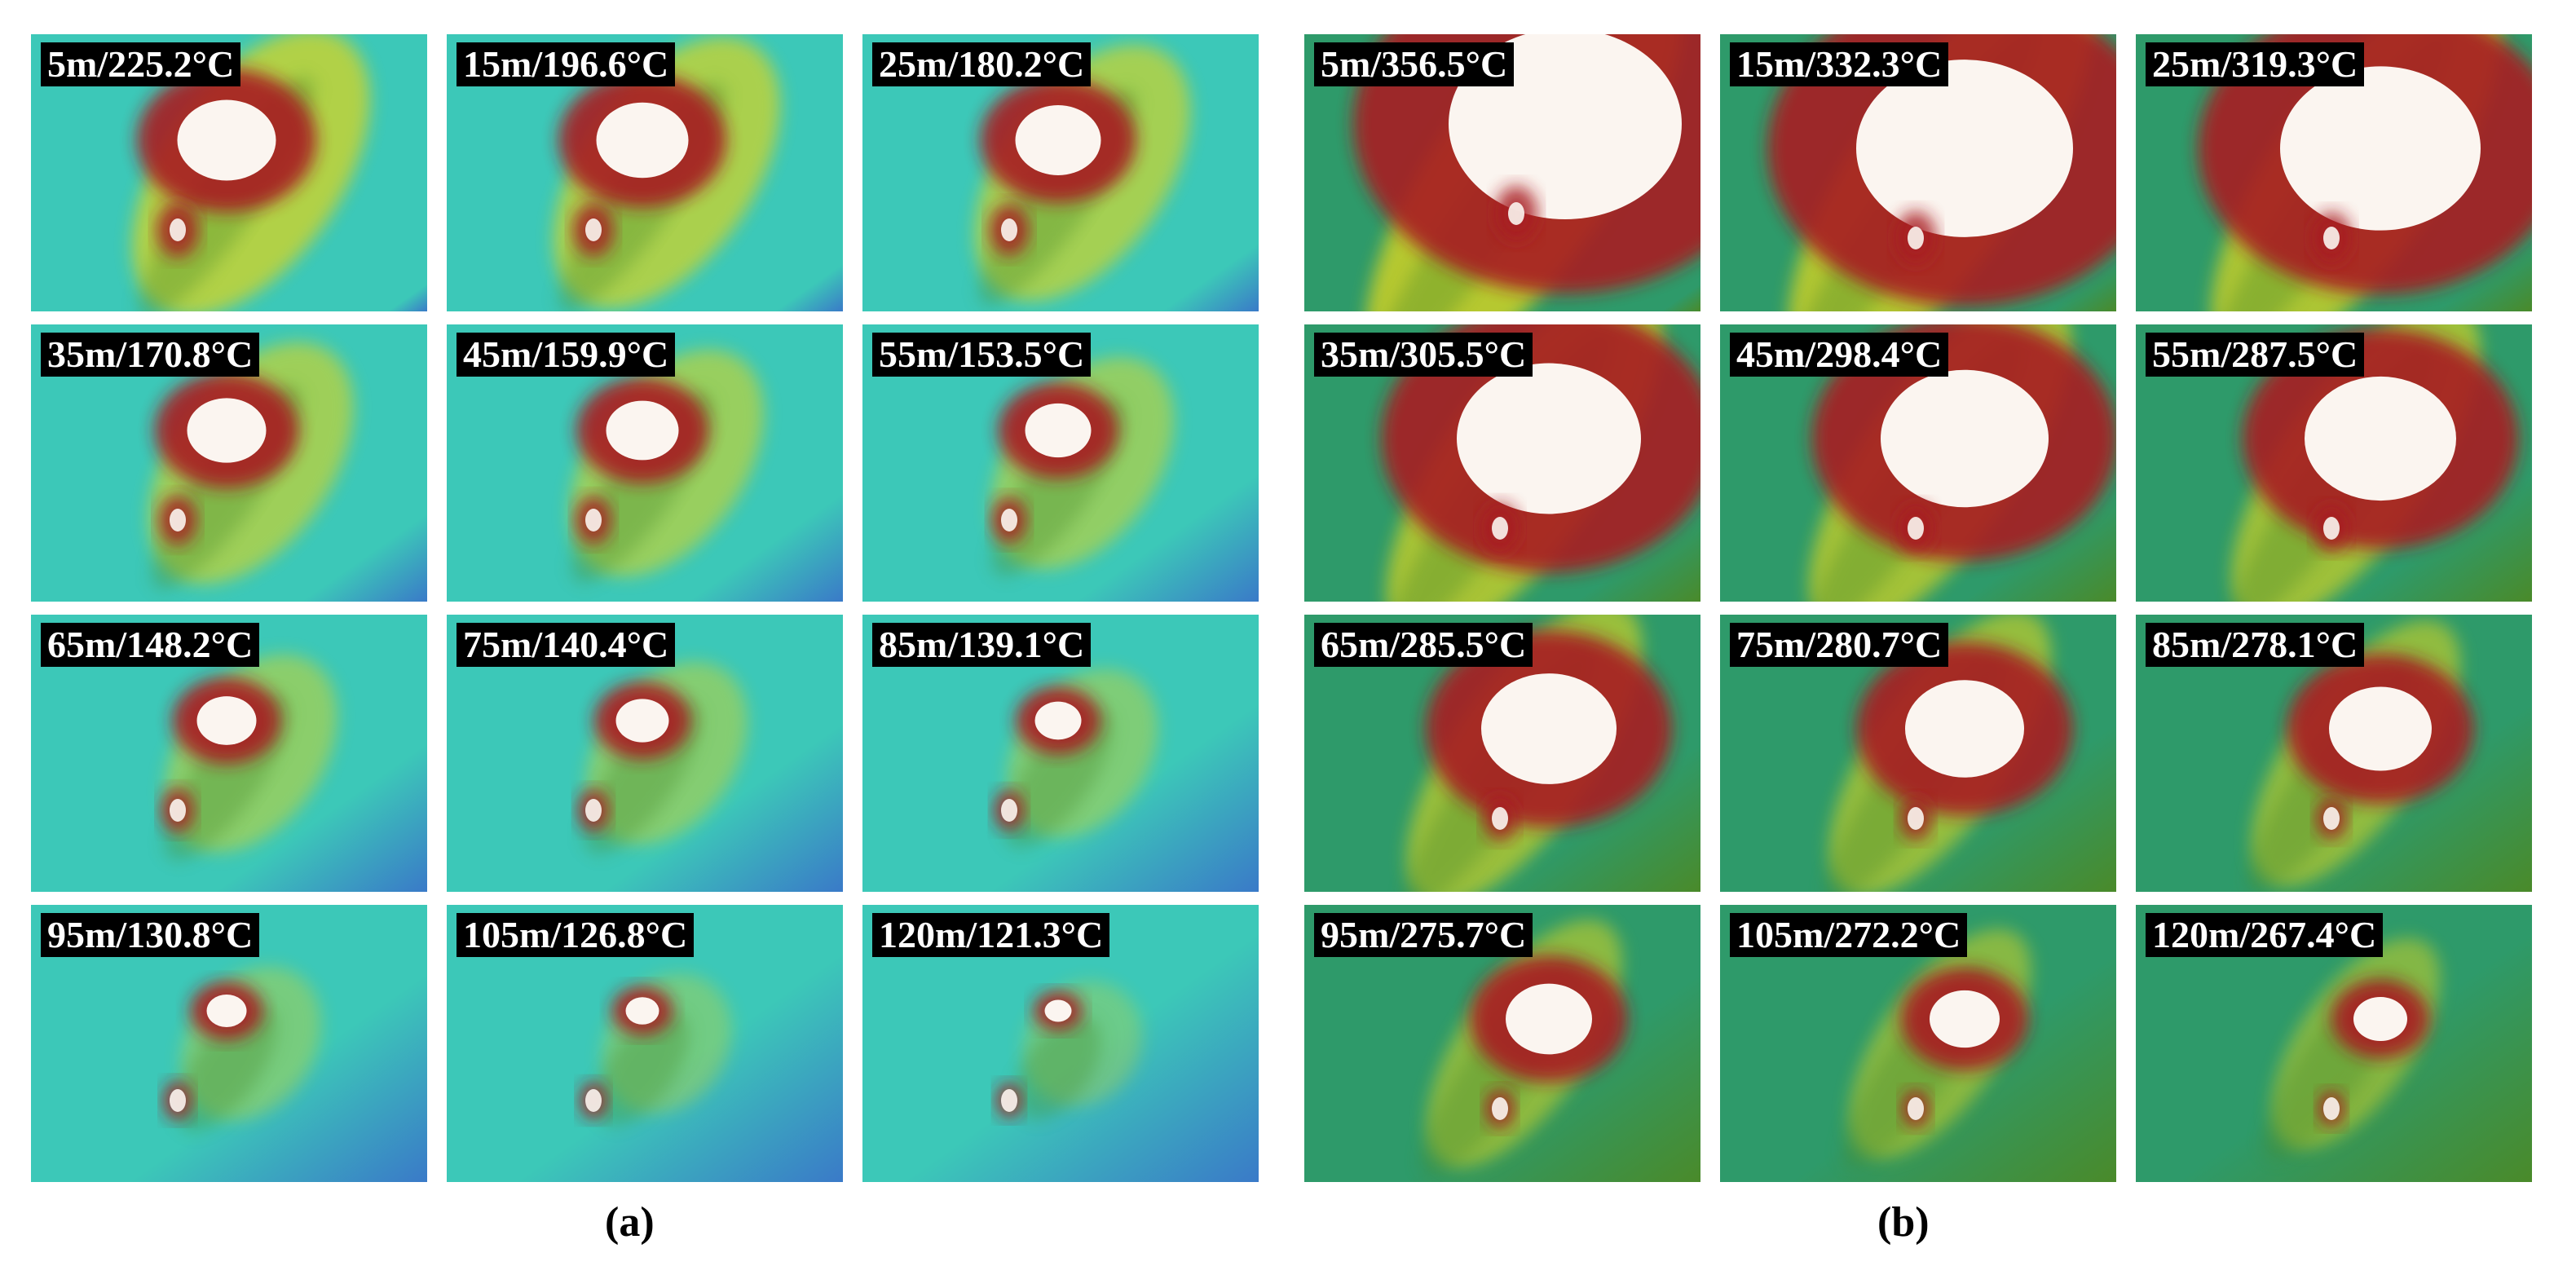 This screenshot has width=2576, height=1288. I want to click on thermal-tile: 120m/267.4°C, so click(2334, 1043).